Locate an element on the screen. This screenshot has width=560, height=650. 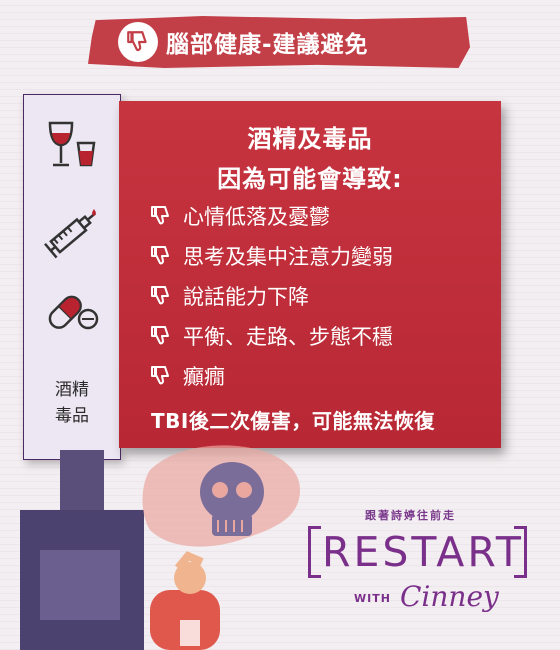
footnote: TBI後二次傷害，可能無法恢復 is located at coordinates (293, 421).